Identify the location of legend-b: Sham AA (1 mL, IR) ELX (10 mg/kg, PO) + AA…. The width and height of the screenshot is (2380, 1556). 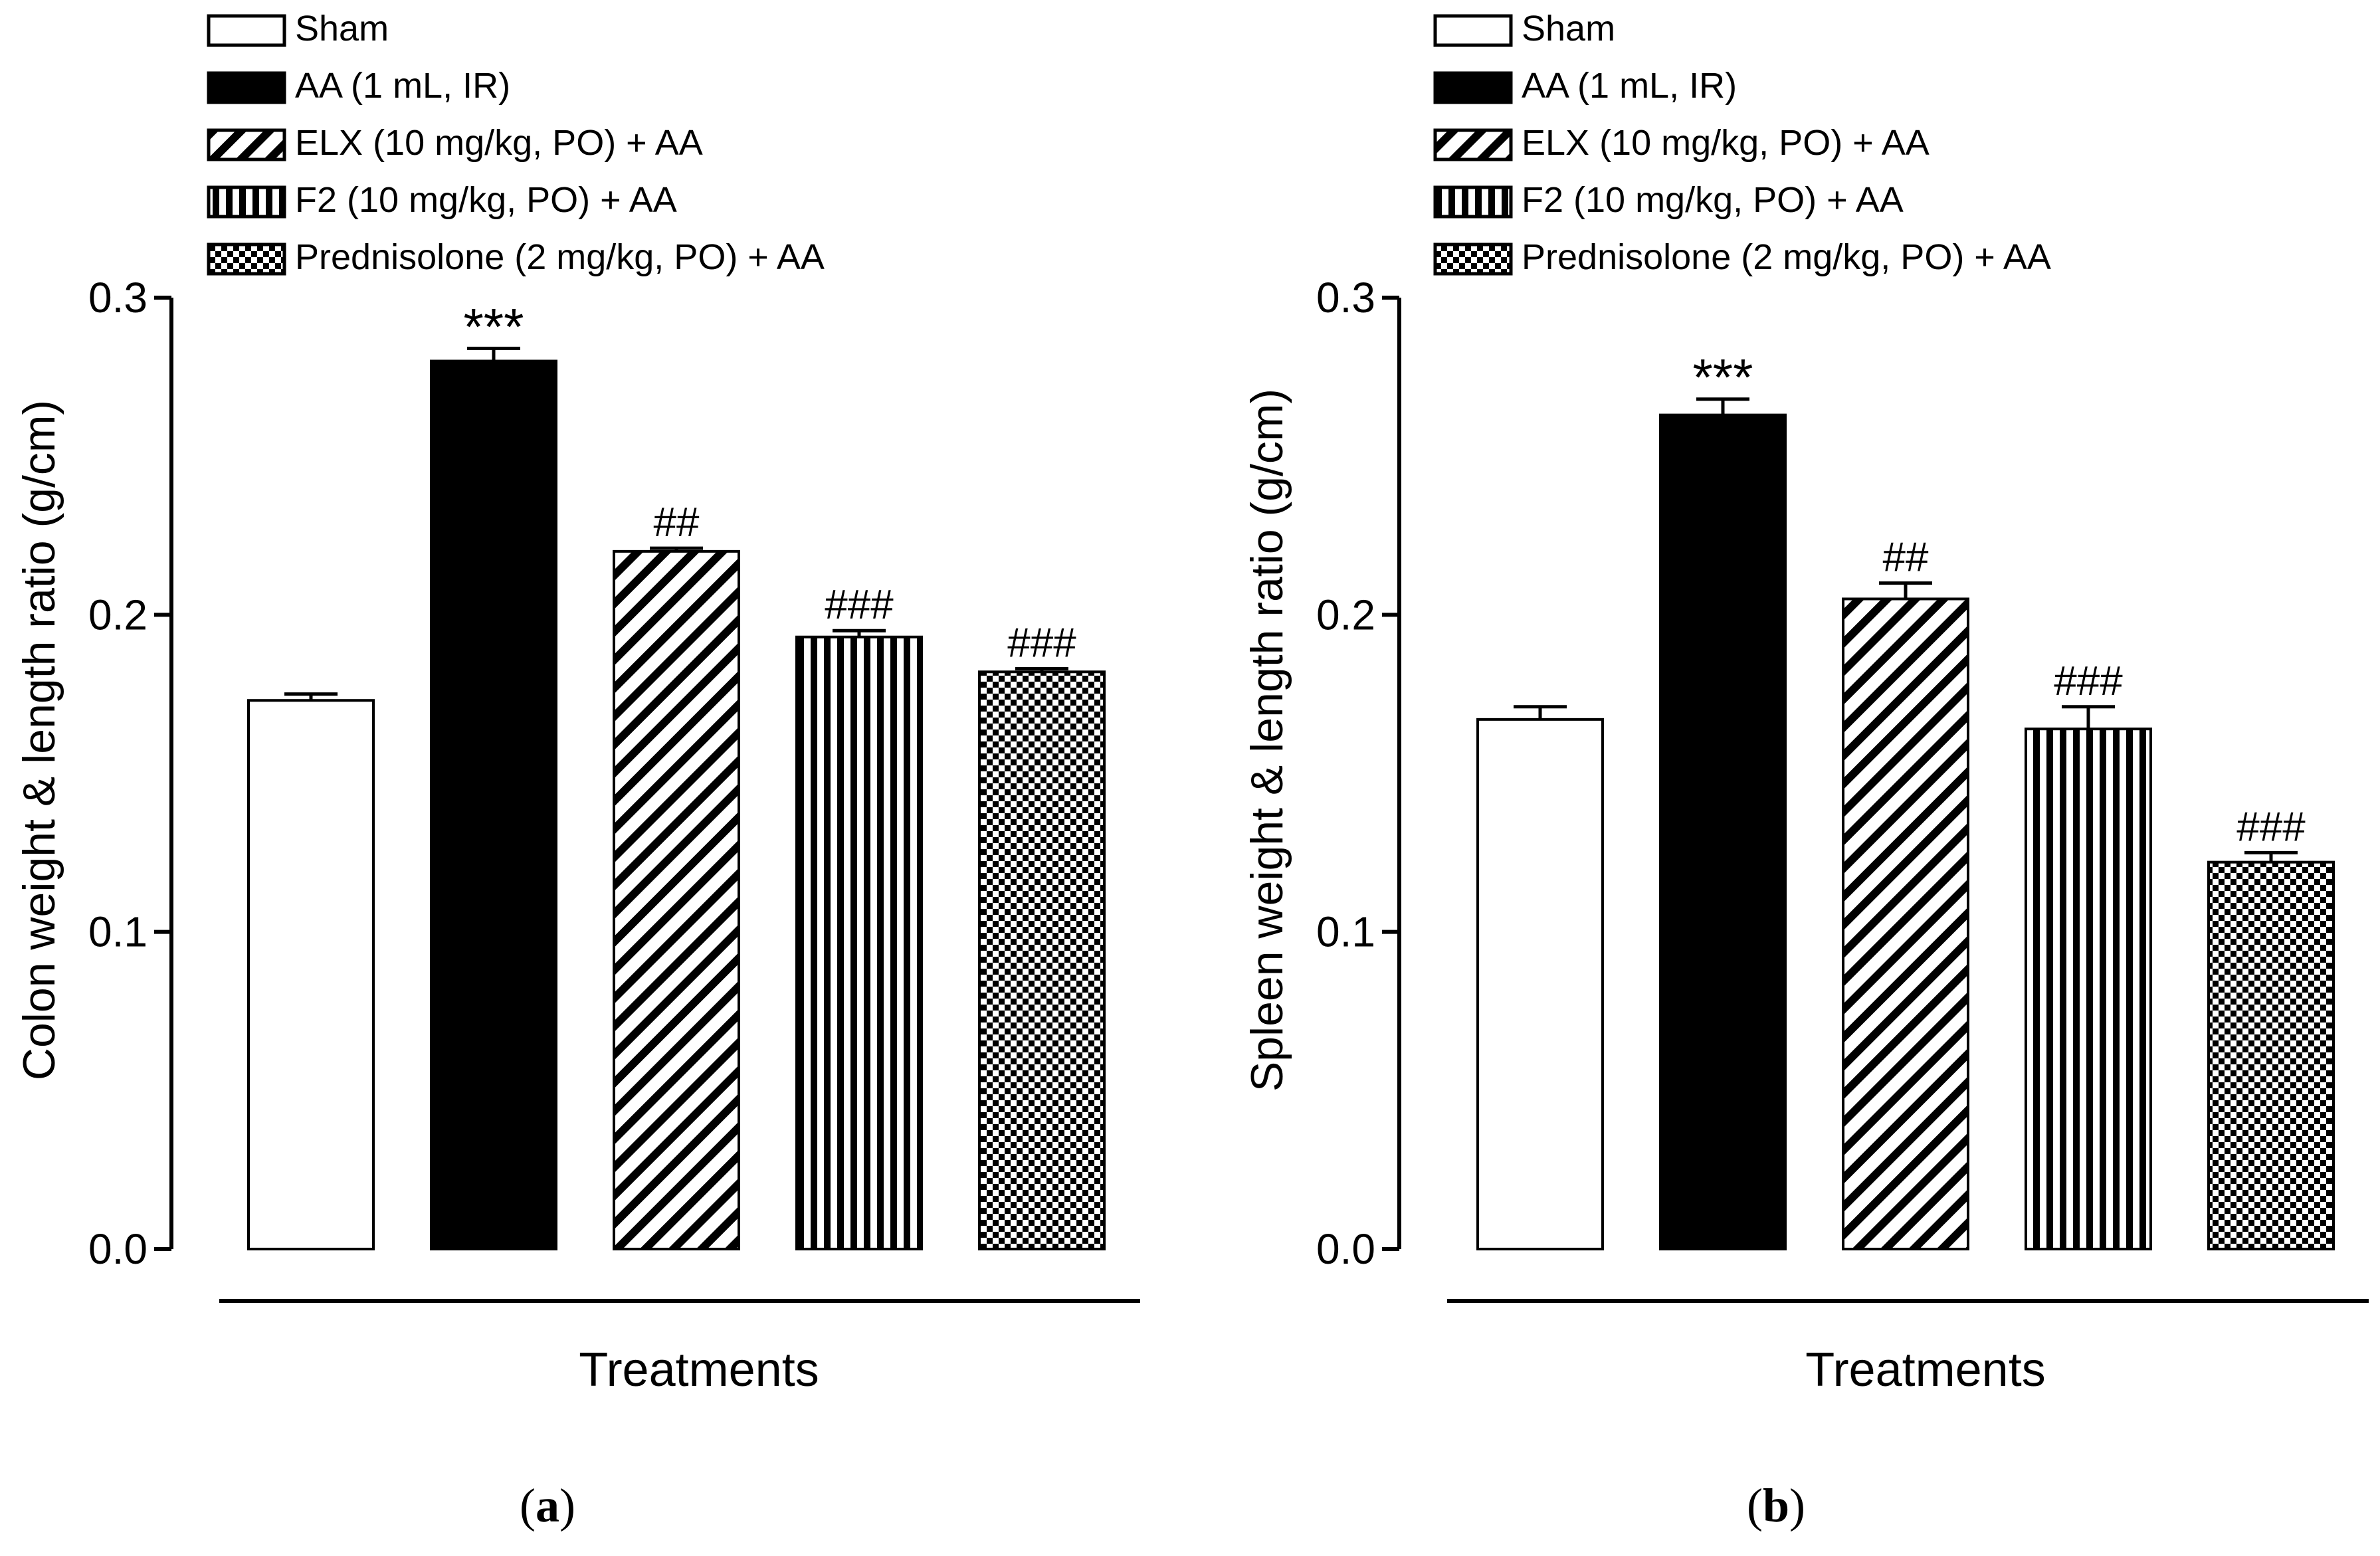
(1742, 143).